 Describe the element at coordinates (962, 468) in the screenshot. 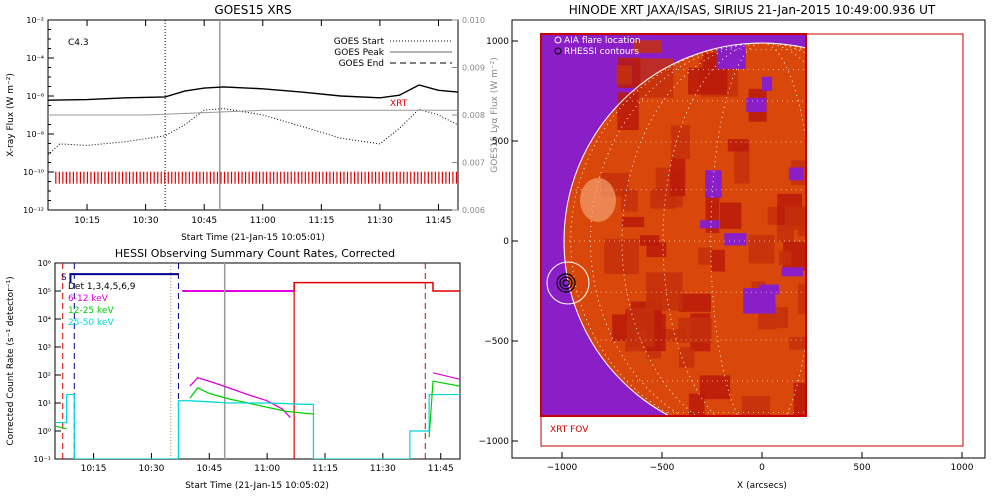

I see `xrt-x-tick-label: 1000` at that location.